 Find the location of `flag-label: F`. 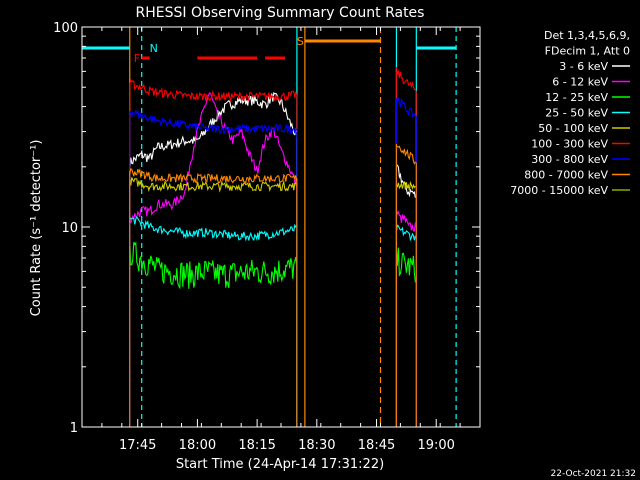

flag-label: F is located at coordinates (137, 58).